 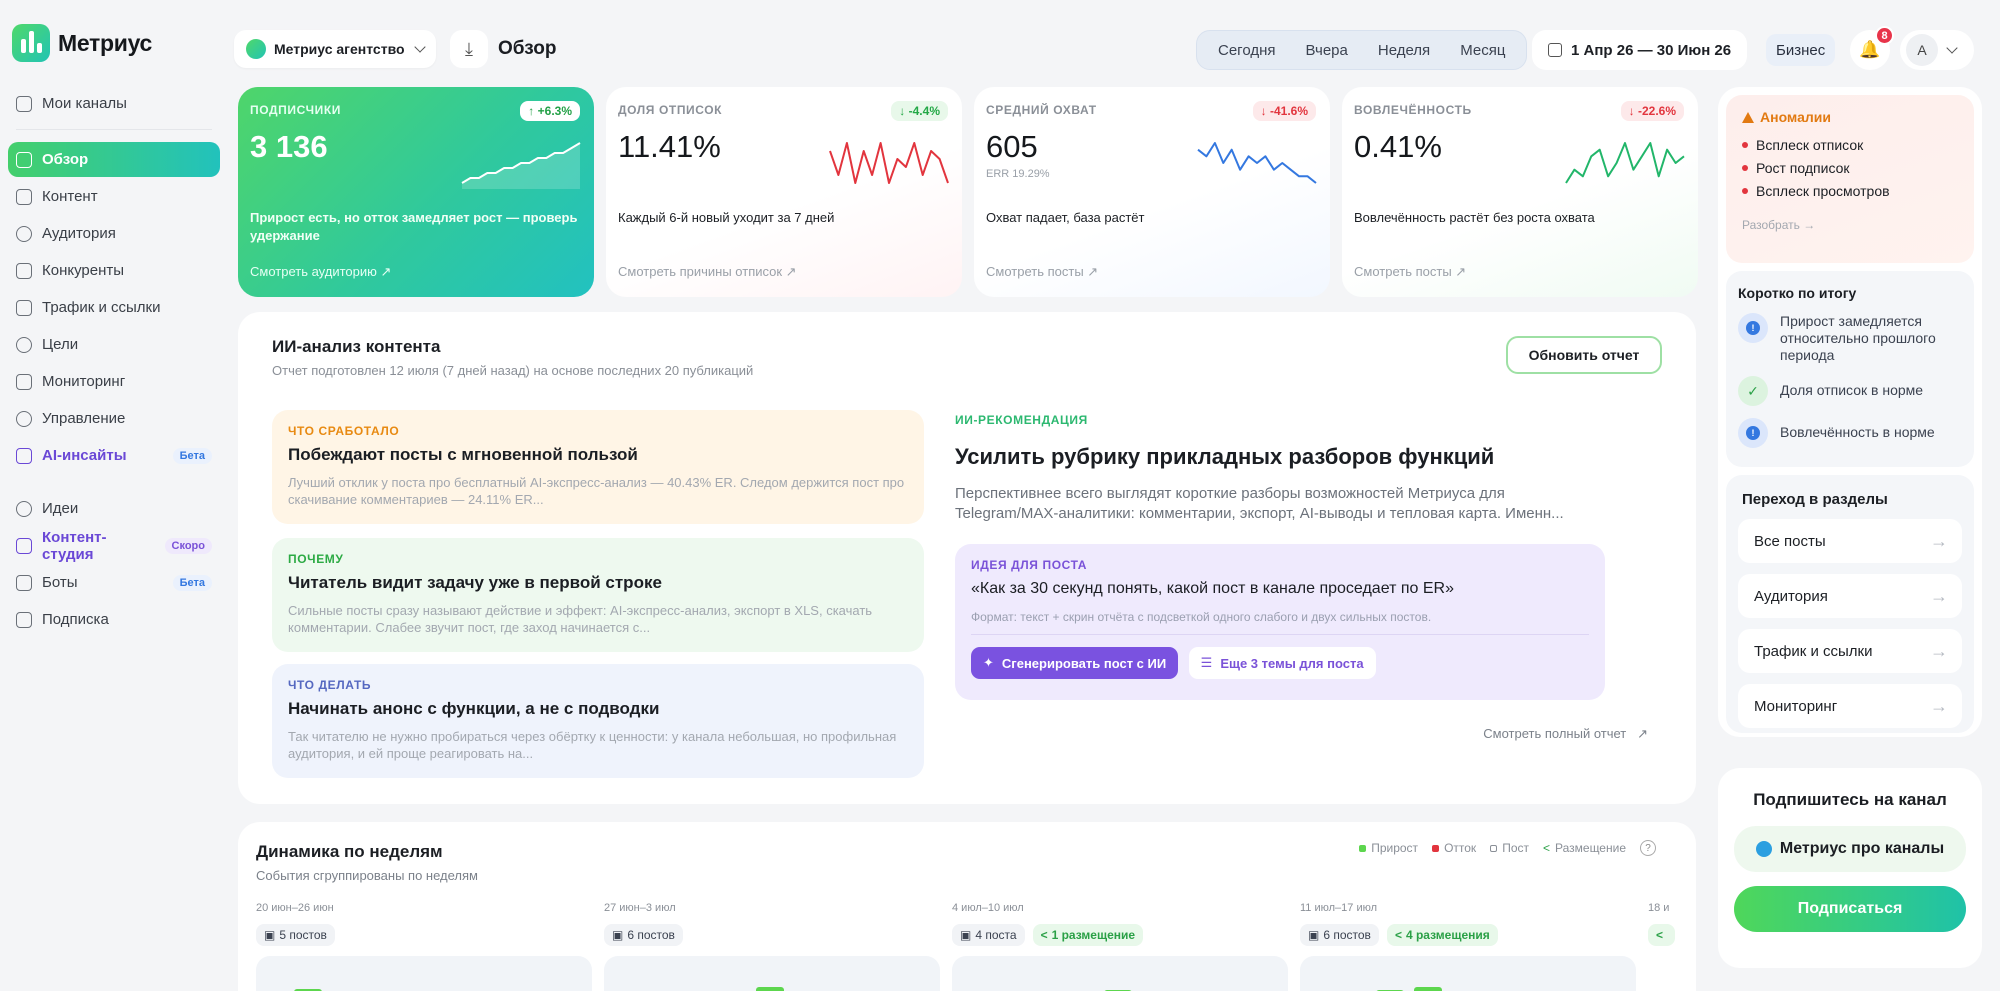 I want to click on plan-badge: Бизнес, so click(x=1801, y=50).